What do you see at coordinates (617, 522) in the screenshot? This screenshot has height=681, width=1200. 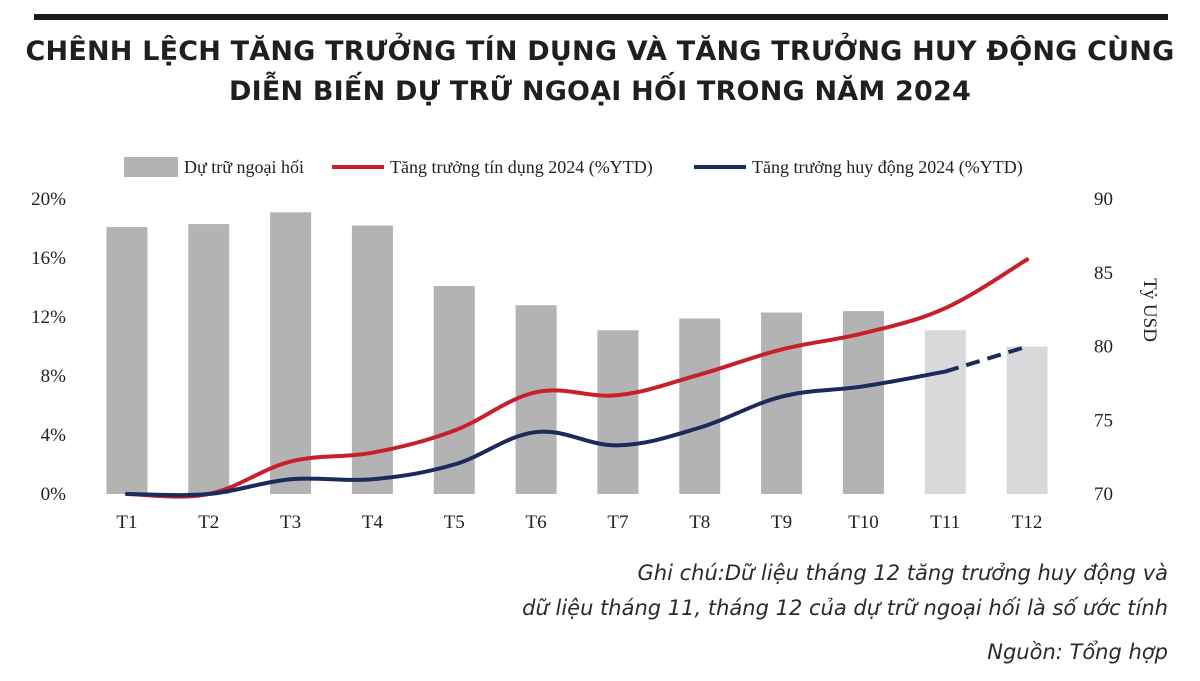 I see `x-axis-tick-label: T7` at bounding box center [617, 522].